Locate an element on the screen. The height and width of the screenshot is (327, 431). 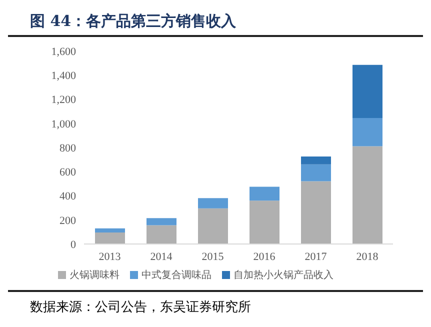
y-tick-label: 200 is located at coordinates (68, 220).